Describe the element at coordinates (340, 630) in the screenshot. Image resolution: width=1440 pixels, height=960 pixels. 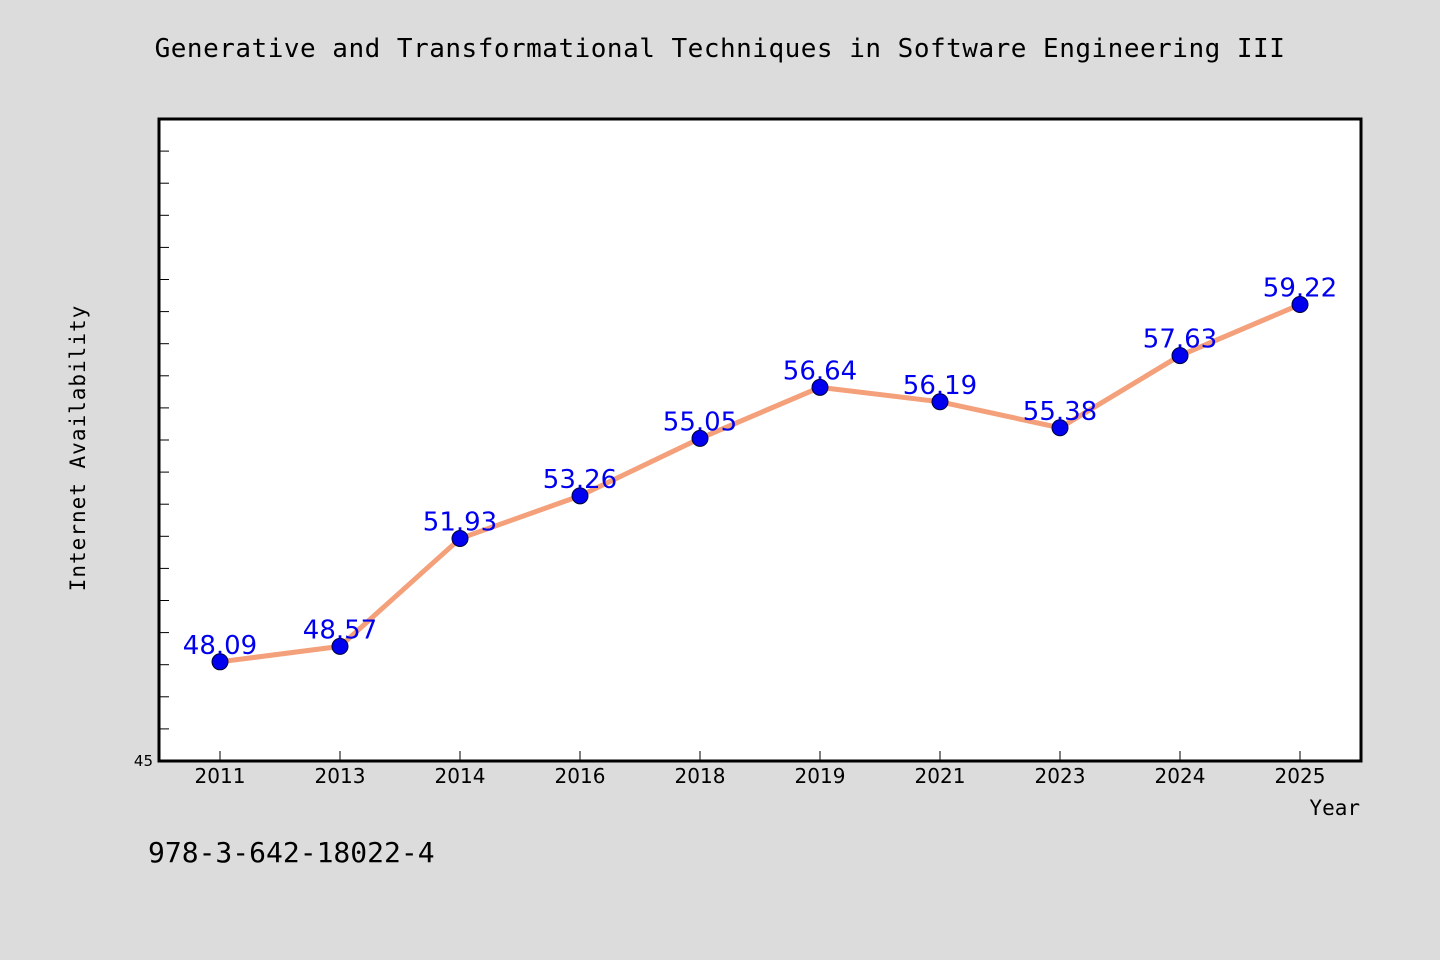
I see `data-label: 48.57` at that location.